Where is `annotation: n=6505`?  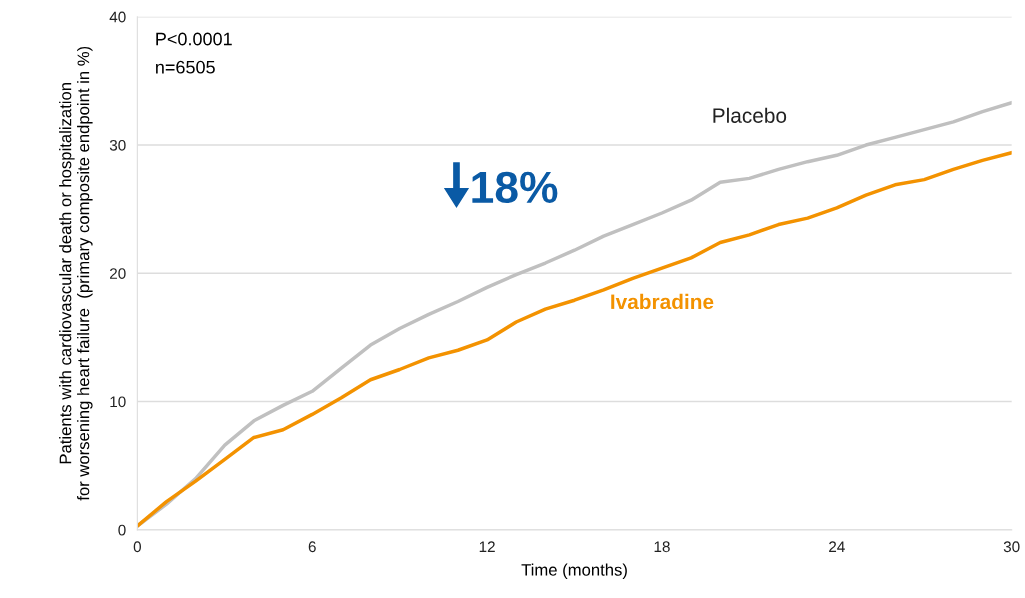
annotation: n=6505 is located at coordinates (185, 67).